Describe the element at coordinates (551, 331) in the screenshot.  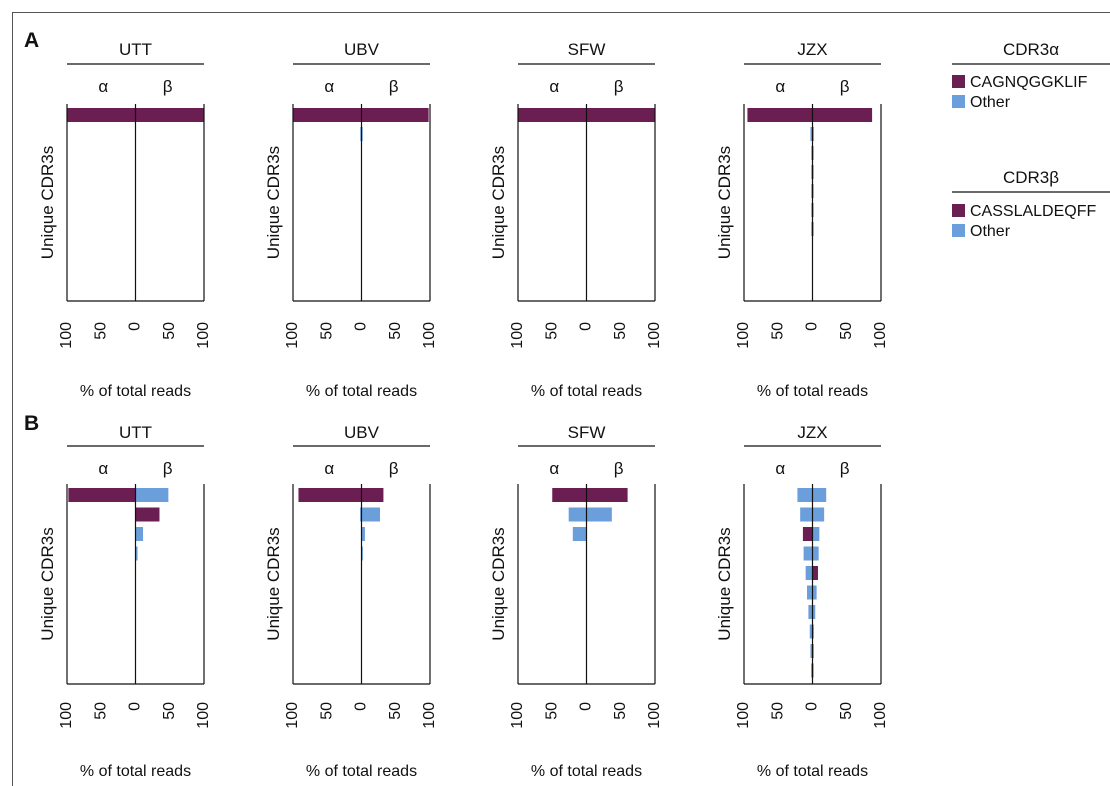
I see `x-tick-label-a-sfw-2: 50` at that location.